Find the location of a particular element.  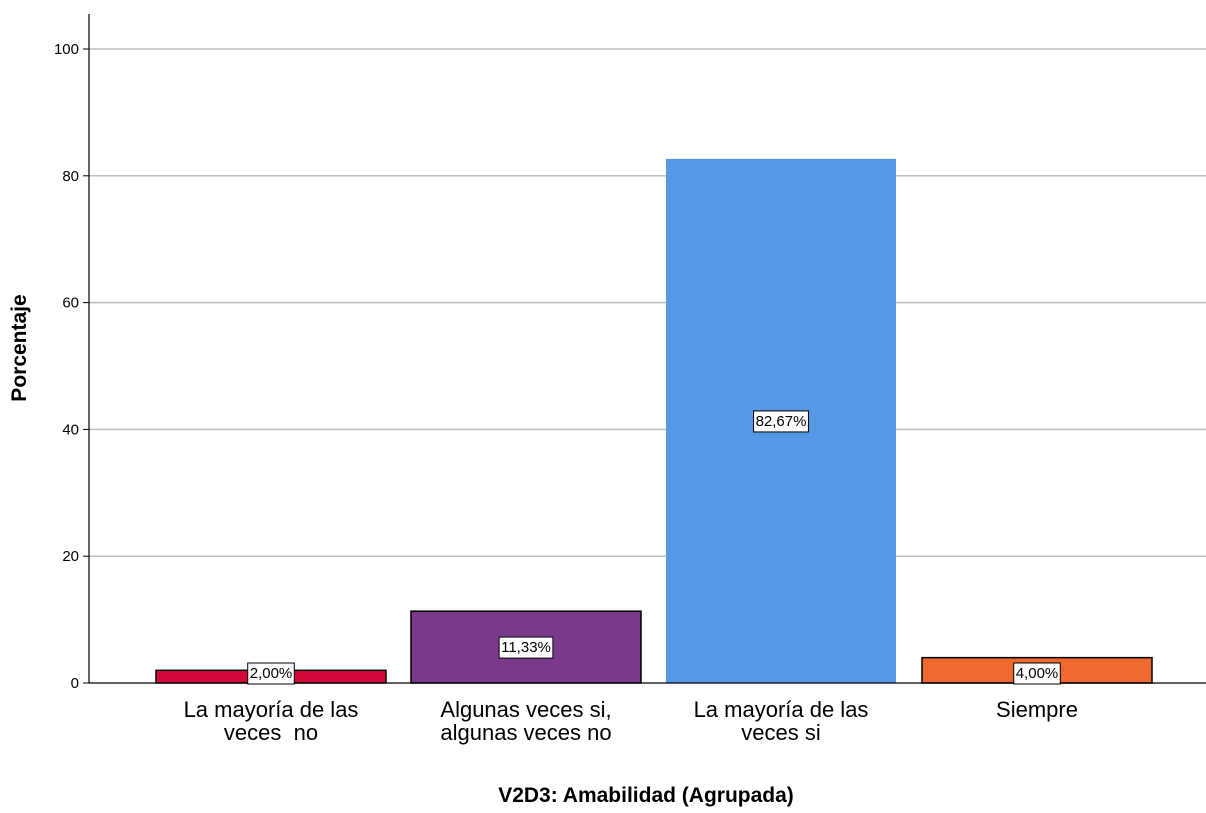

data-label: 82,67% is located at coordinates (781, 421).